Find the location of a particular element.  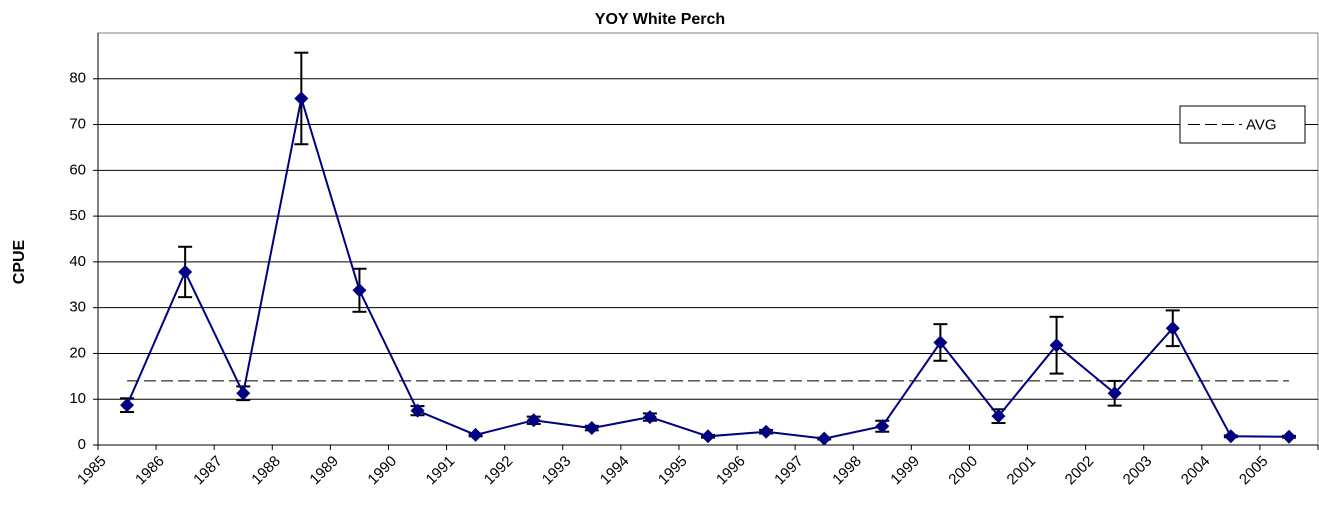

x-tick-label: 1992 is located at coordinates (499, 471).